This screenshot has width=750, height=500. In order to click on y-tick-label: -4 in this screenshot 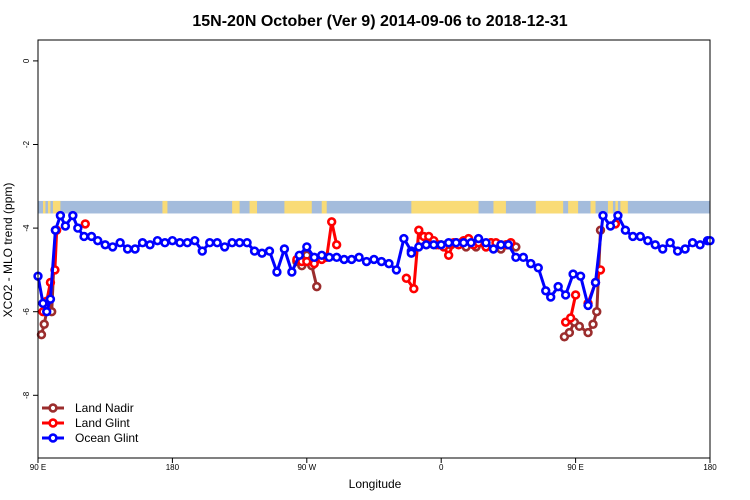, I will do `click(26, 228)`.